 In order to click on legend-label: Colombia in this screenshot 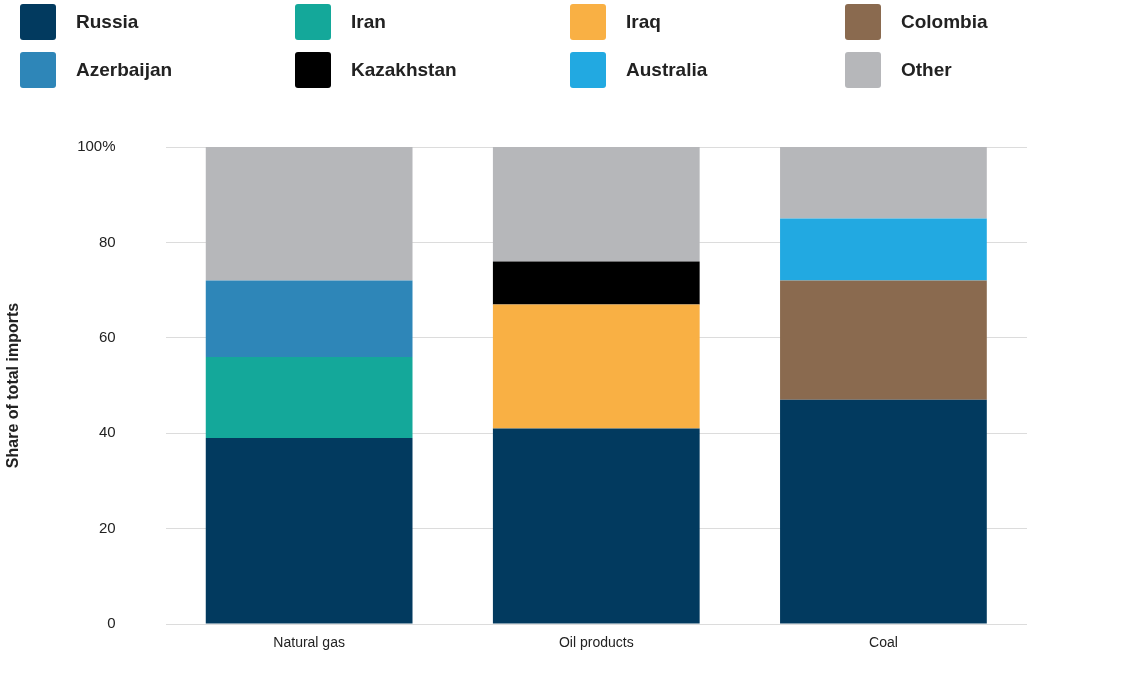, I will do `click(944, 22)`.